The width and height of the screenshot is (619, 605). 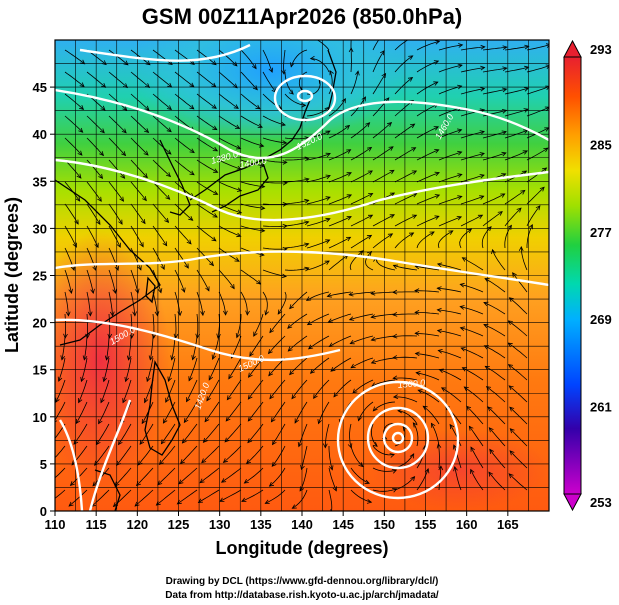 I want to click on colorbar-tick-label: 293, so click(x=601, y=49).